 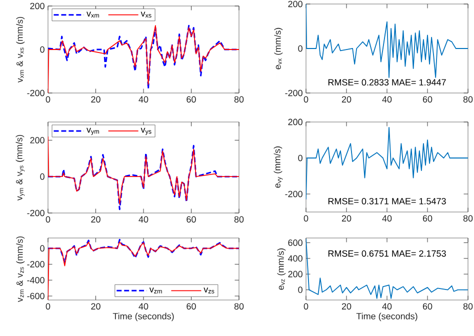 What do you see at coordinates (146, 131) in the screenshot?
I see `legend-label: v$_{ys}$` at bounding box center [146, 131].